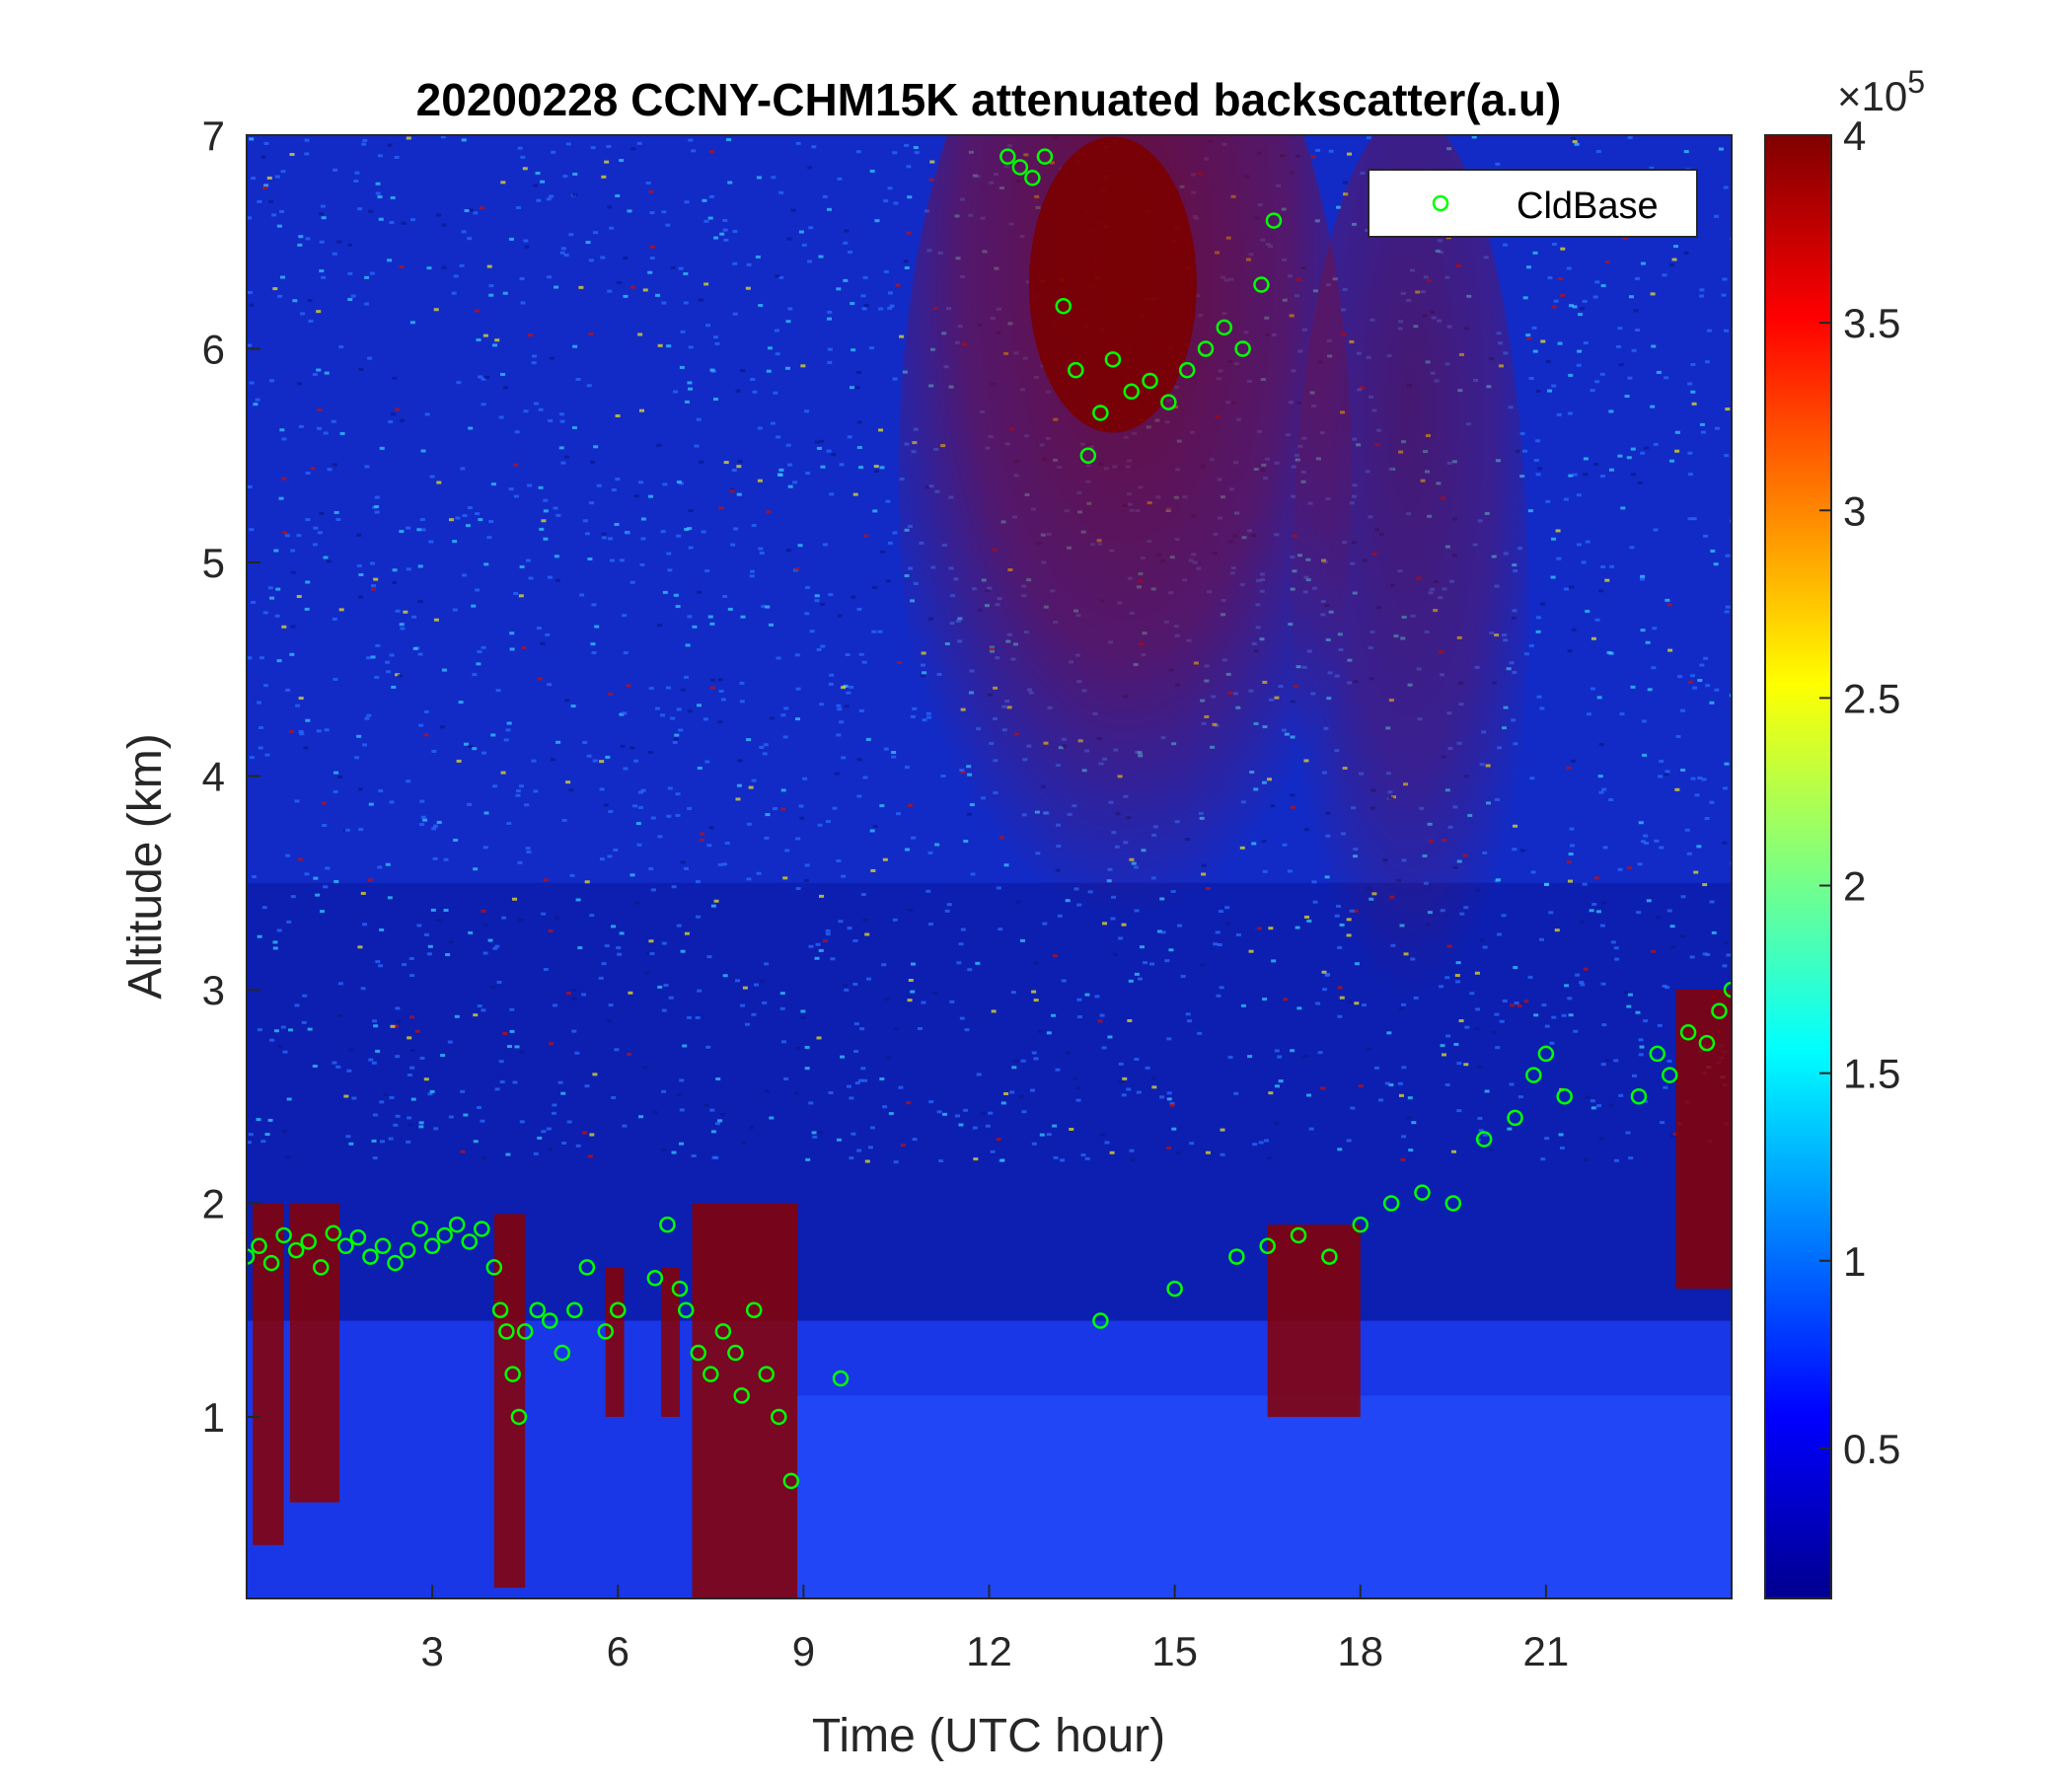  I want to click on low-cloud-column, so click(615, 1342).